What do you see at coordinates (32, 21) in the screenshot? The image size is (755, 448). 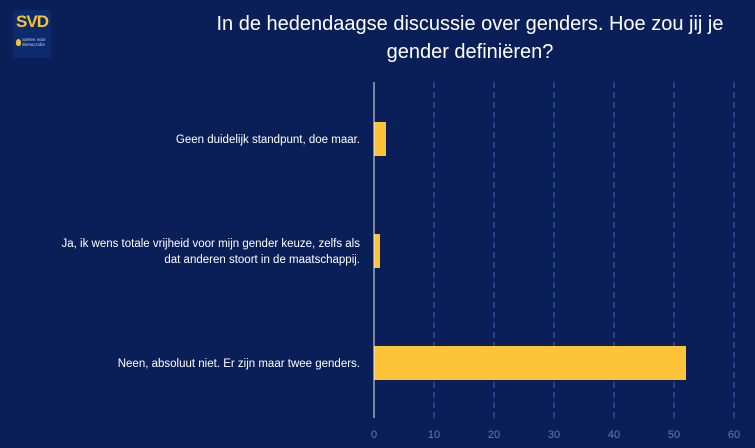 I see `logo-text: SVD` at bounding box center [32, 21].